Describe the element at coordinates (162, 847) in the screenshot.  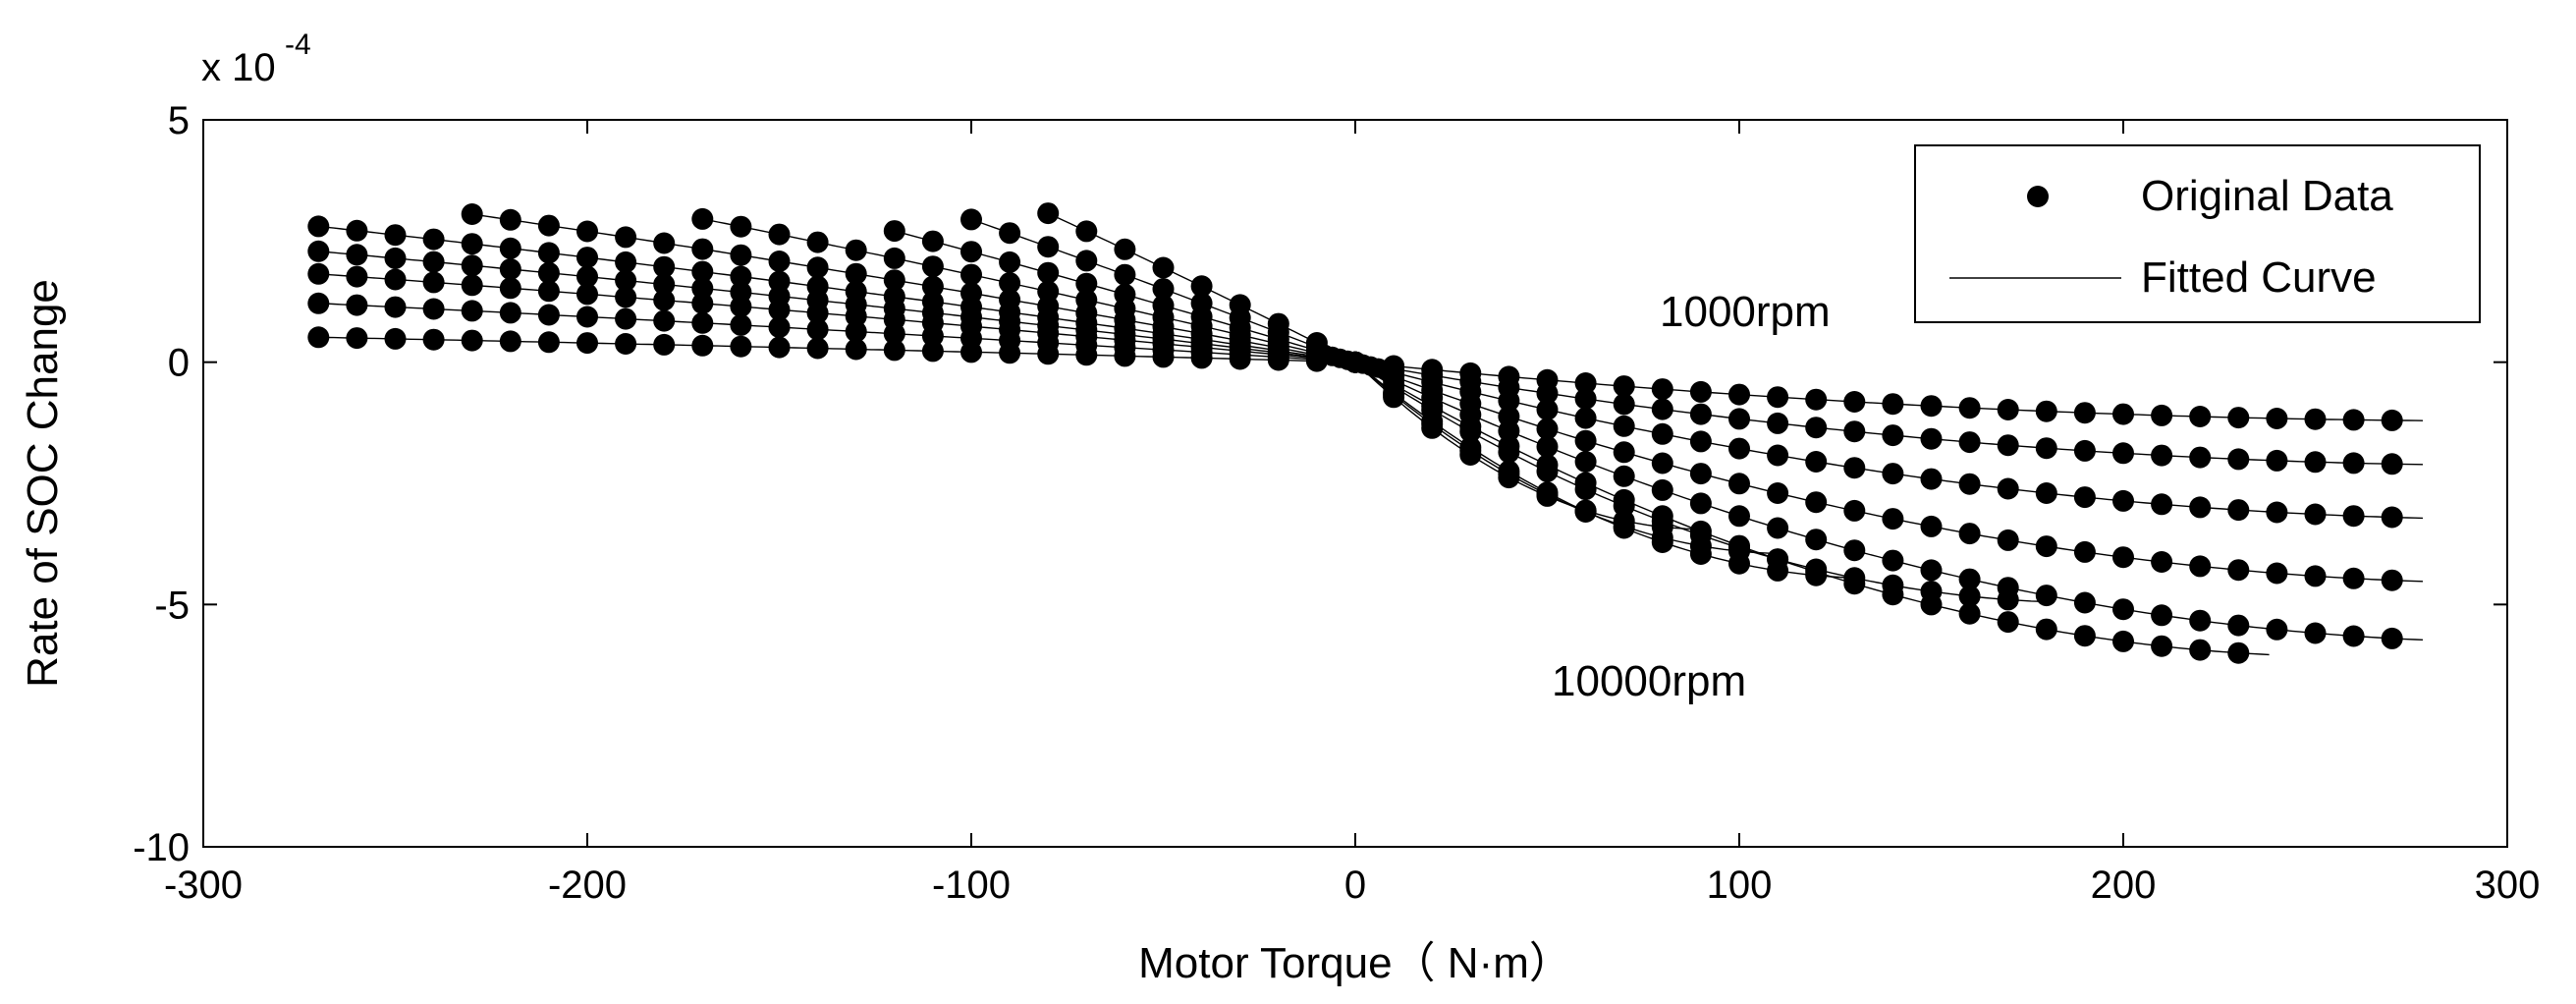
I see `y-tick-label: -10` at that location.